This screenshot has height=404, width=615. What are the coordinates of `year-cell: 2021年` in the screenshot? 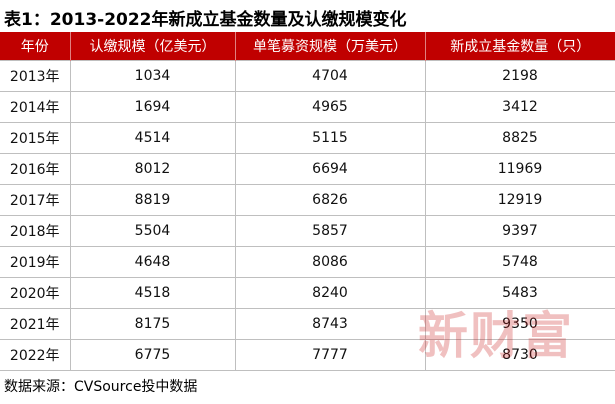 It's located at (35, 324).